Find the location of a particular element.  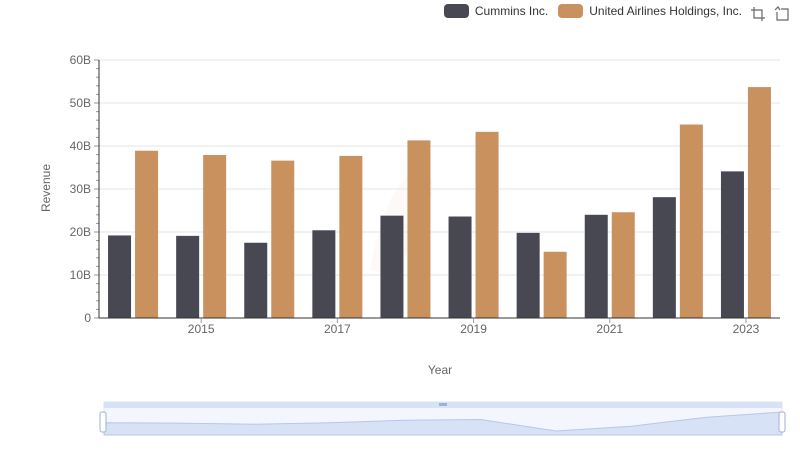

watermark-shape is located at coordinates (401, 224).